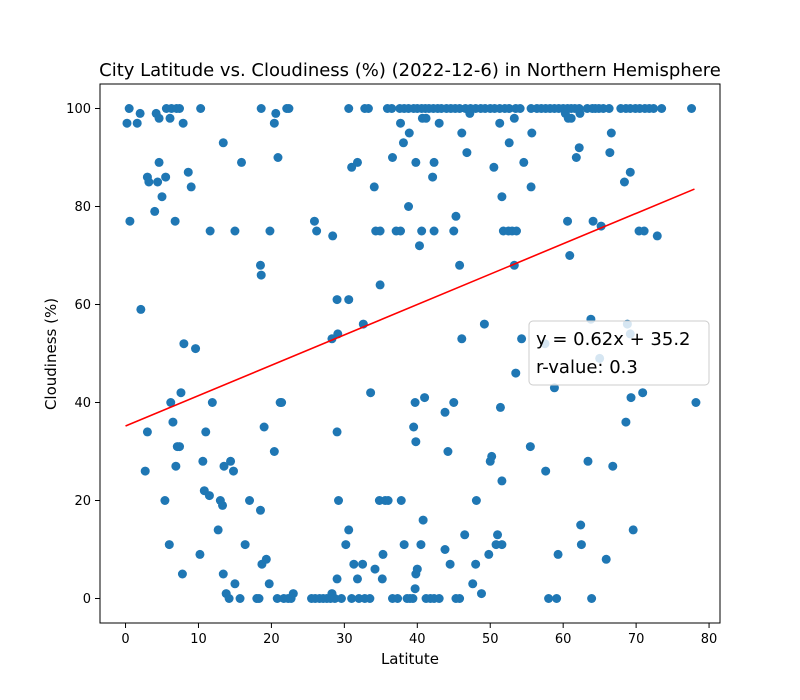  I want to click on y-axis-label: Cloudiness (%), so click(51, 354).